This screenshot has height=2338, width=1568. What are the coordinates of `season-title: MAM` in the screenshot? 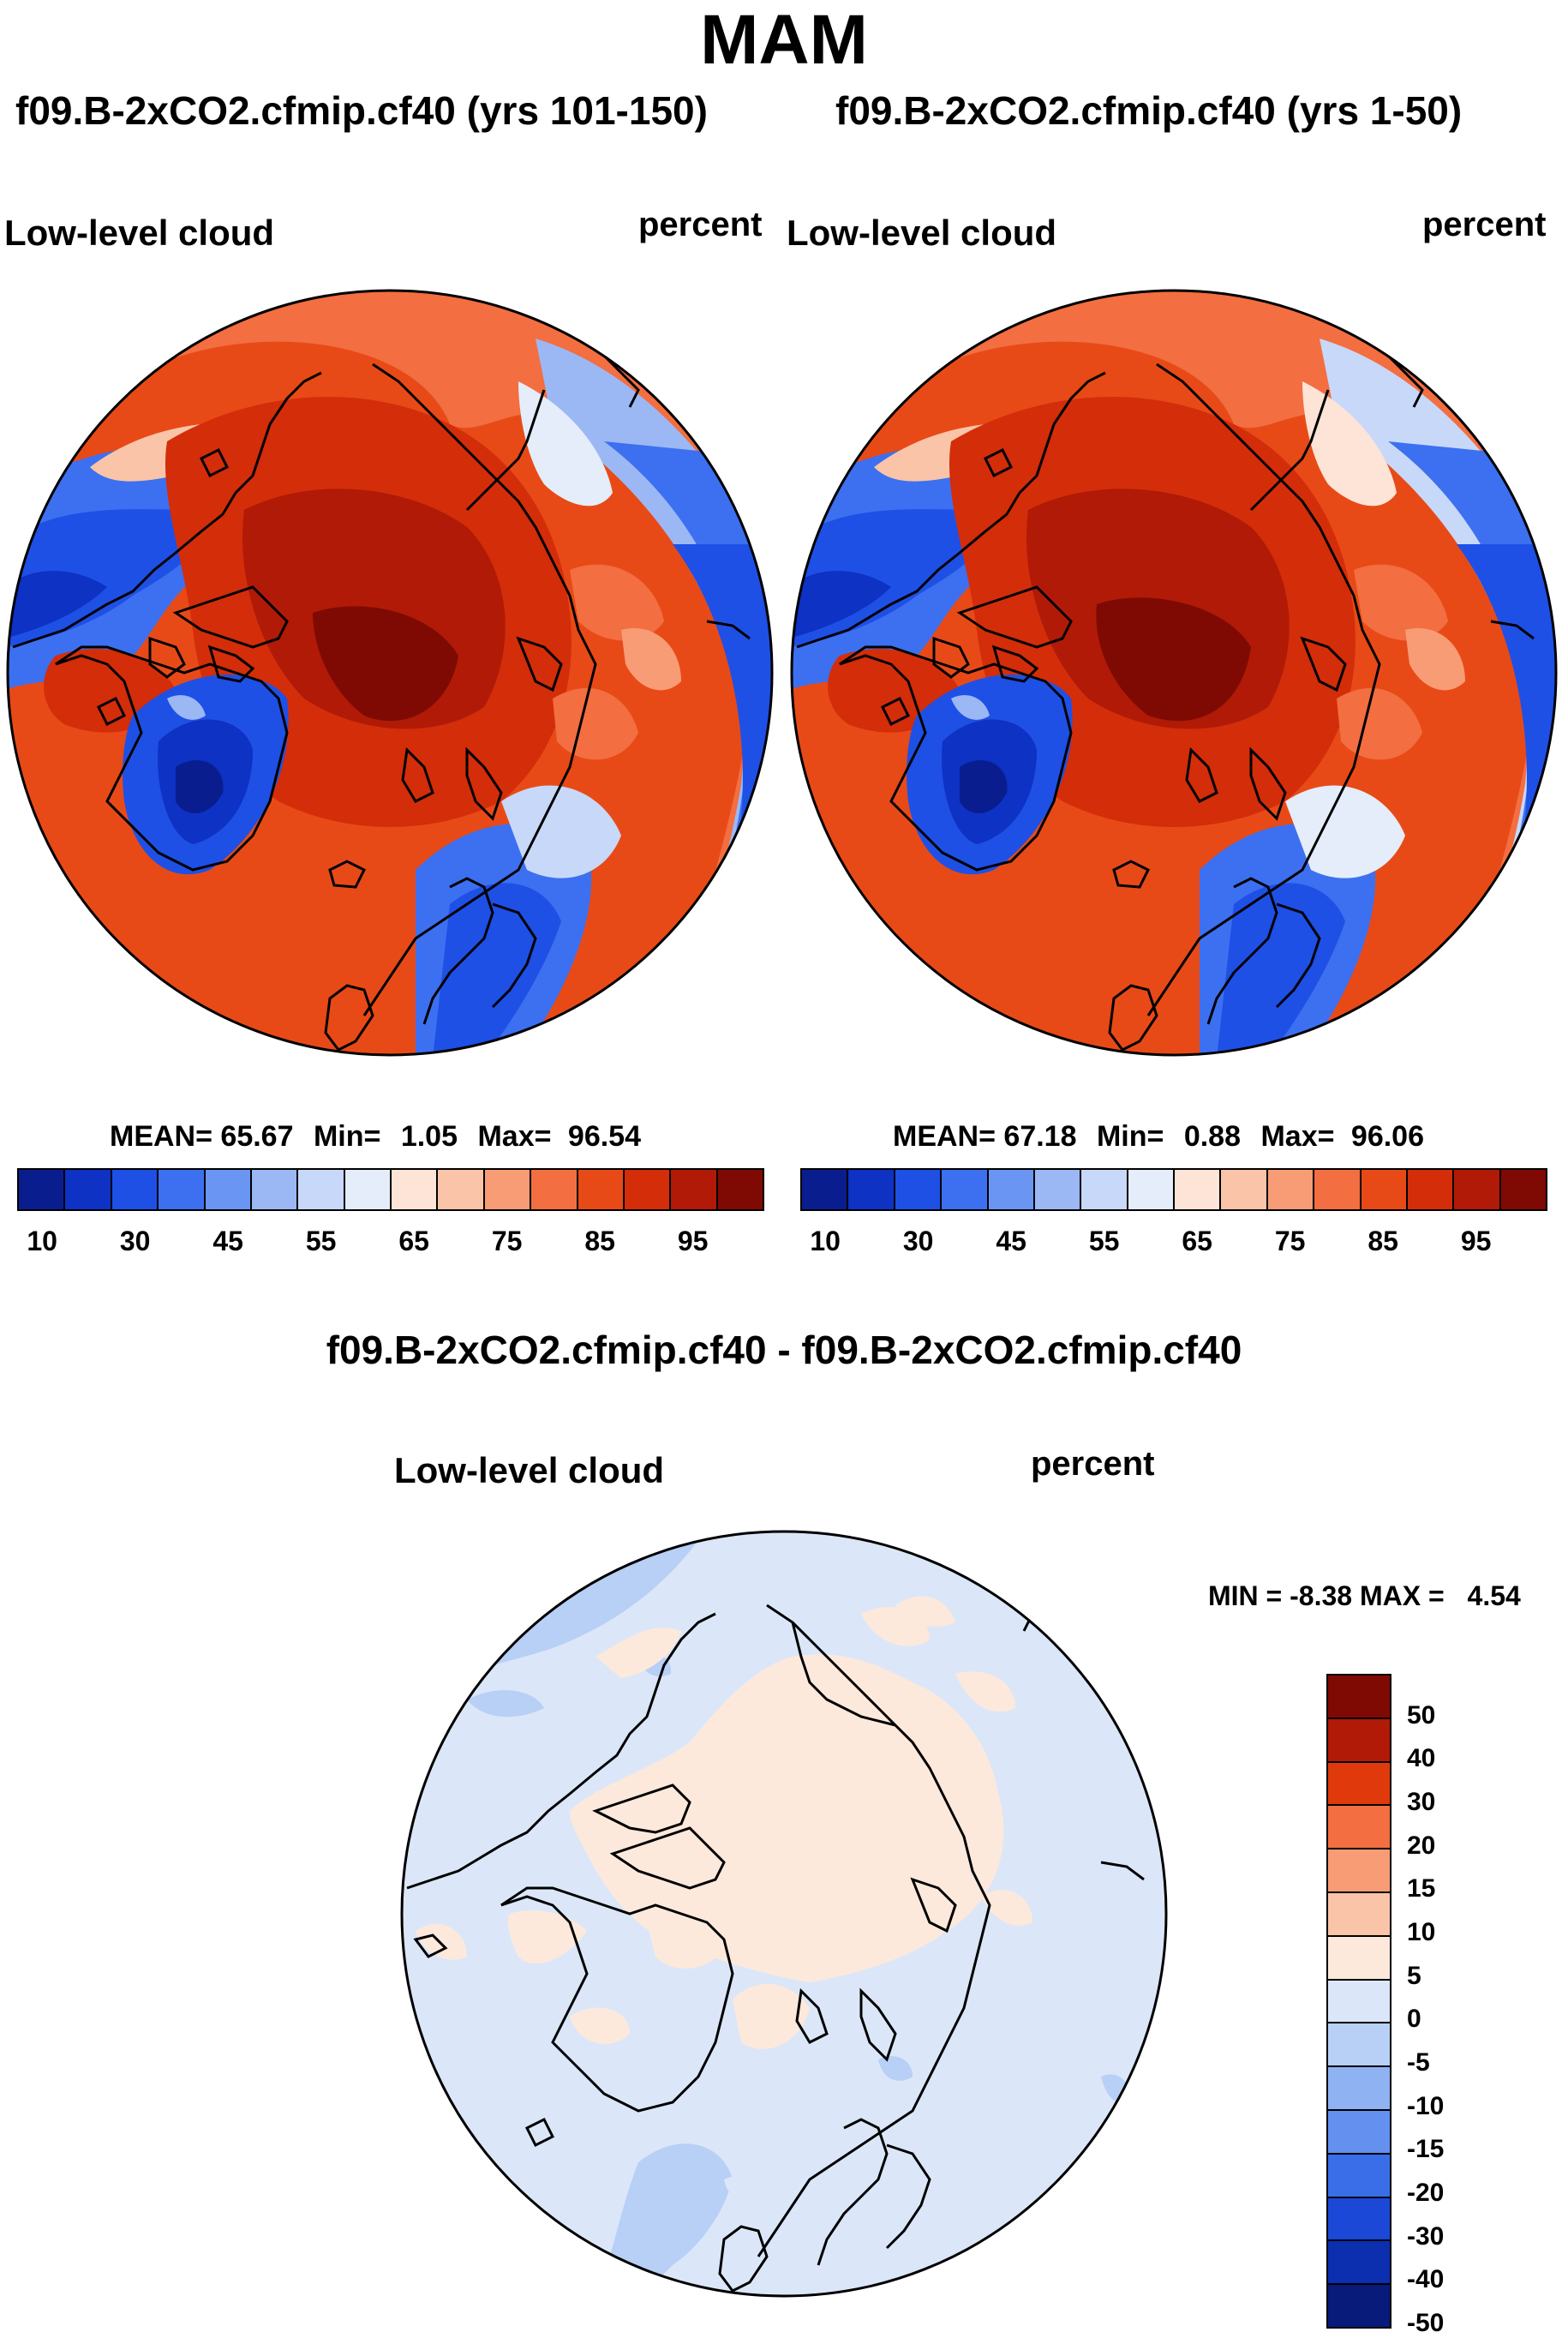 It's located at (784, 40).